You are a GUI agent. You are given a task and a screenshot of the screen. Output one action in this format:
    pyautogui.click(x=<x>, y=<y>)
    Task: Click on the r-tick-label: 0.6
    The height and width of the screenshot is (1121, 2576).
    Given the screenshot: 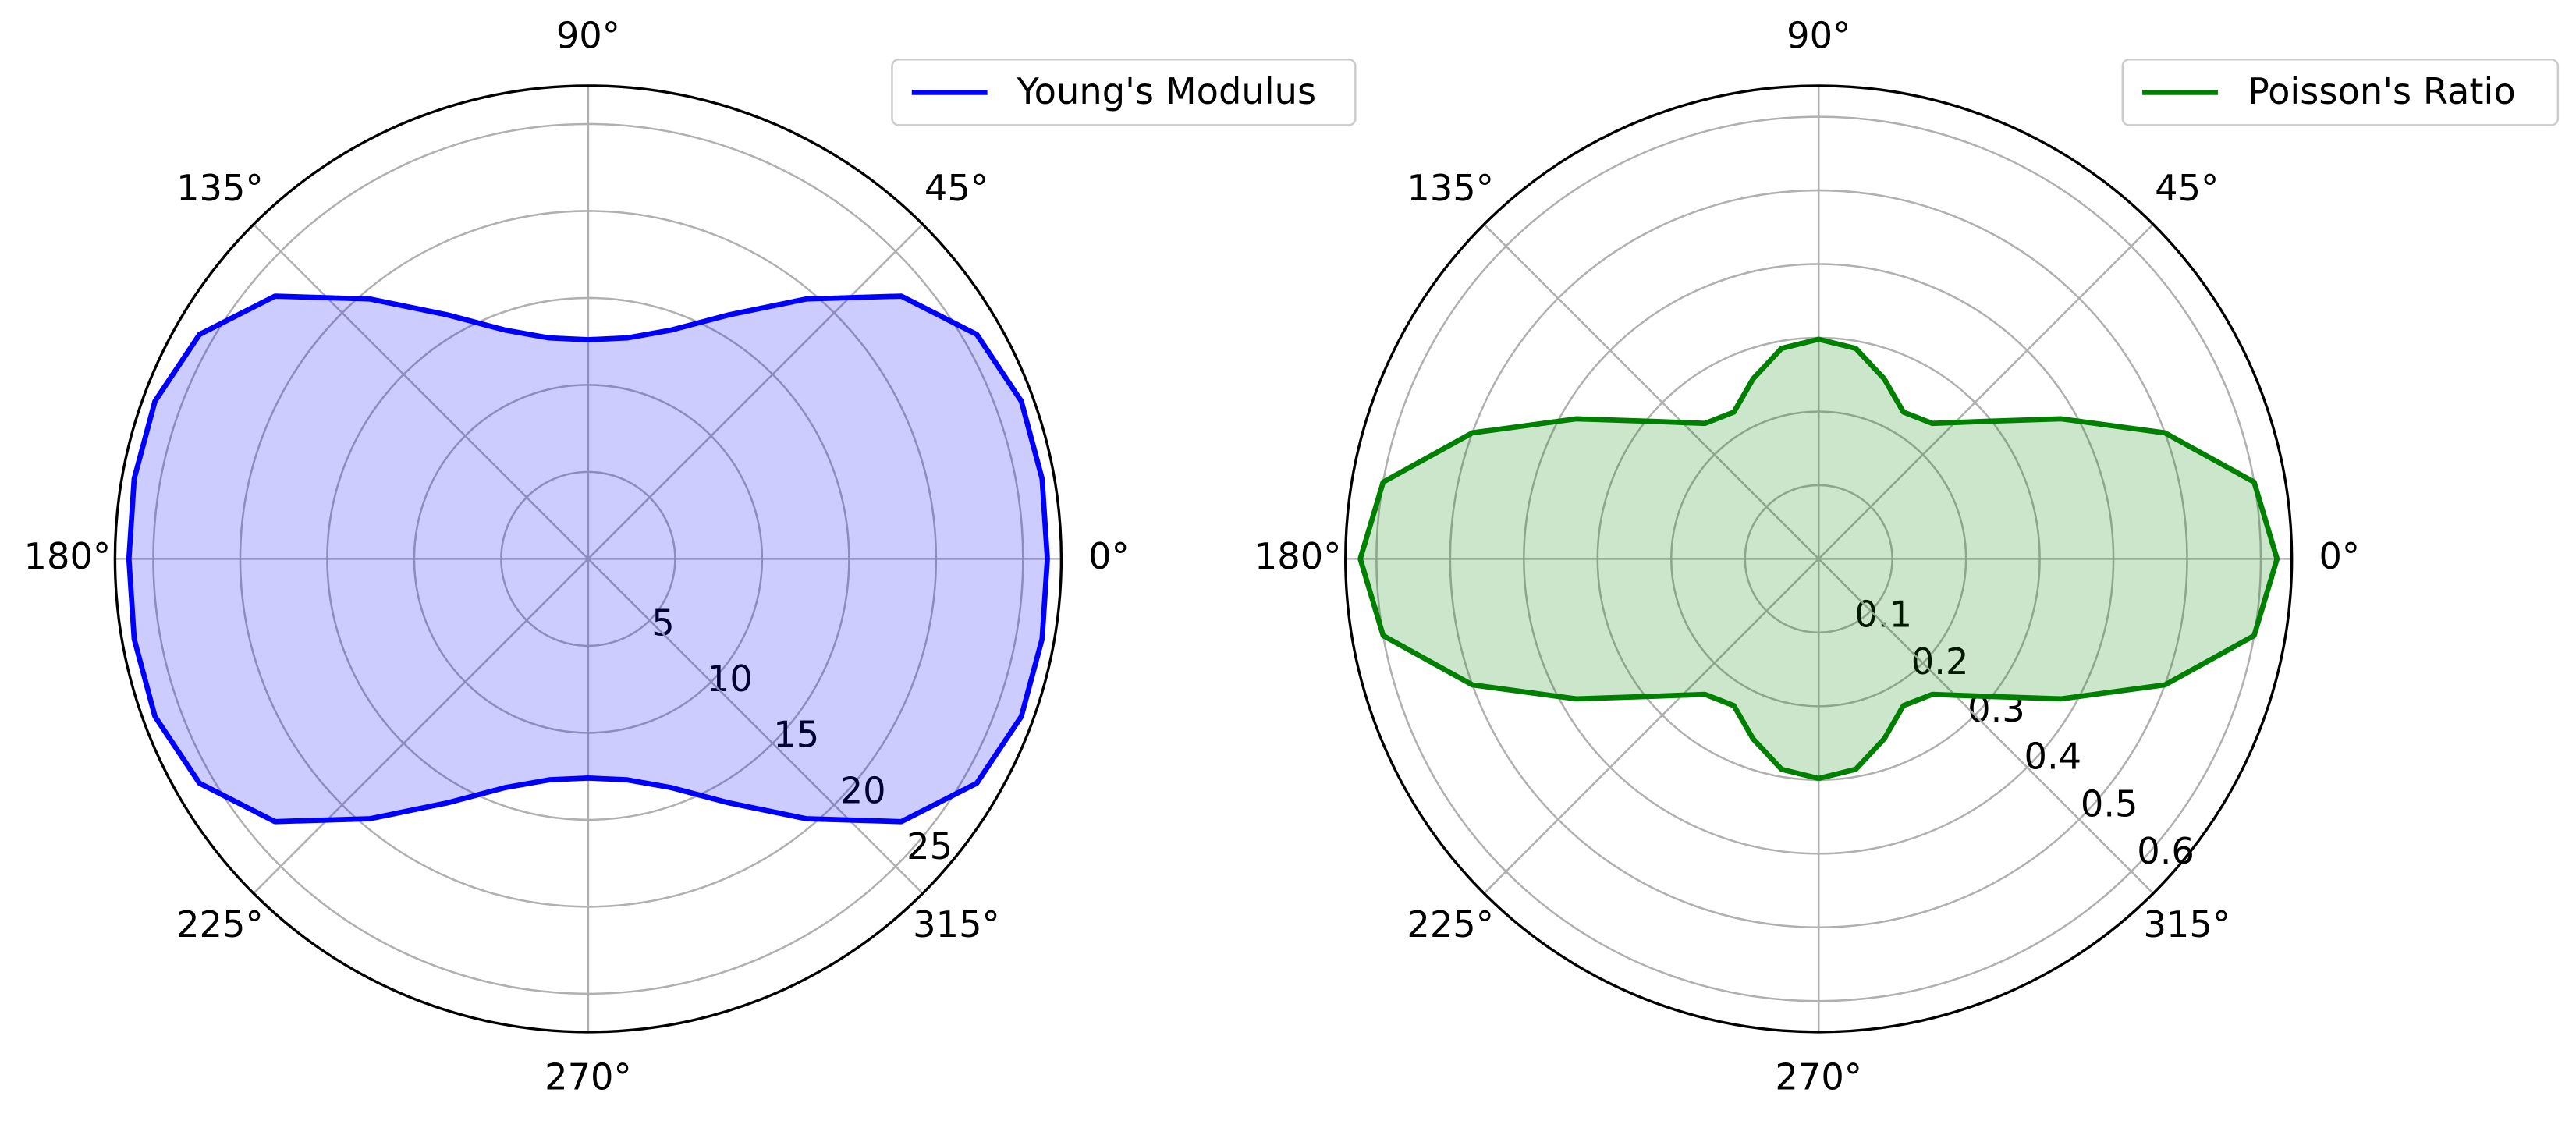 What is the action you would take?
    pyautogui.click(x=2166, y=851)
    